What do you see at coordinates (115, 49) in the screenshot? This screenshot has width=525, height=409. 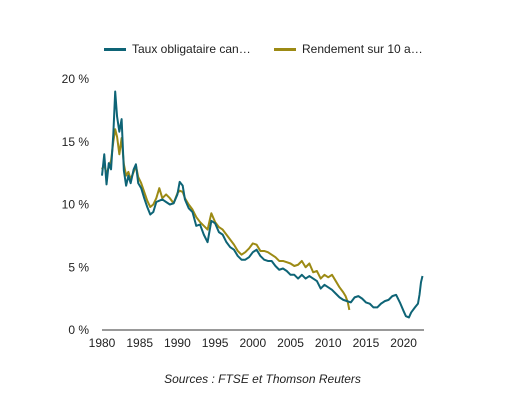 I see `legend-swatch-teal` at bounding box center [115, 49].